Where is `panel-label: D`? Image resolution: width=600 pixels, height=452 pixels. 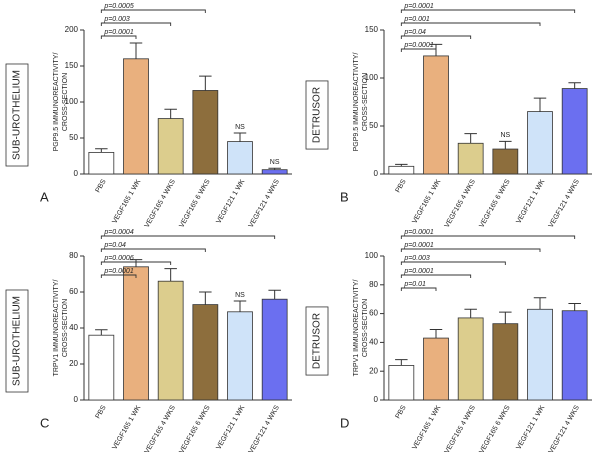
panel-label: D is located at coordinates (344, 422).